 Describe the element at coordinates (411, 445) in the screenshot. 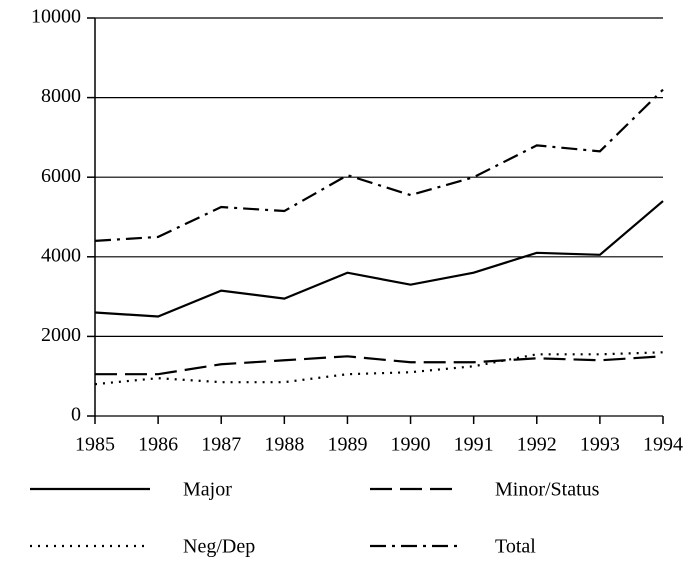

I see `x-tick-label: 1990` at that location.